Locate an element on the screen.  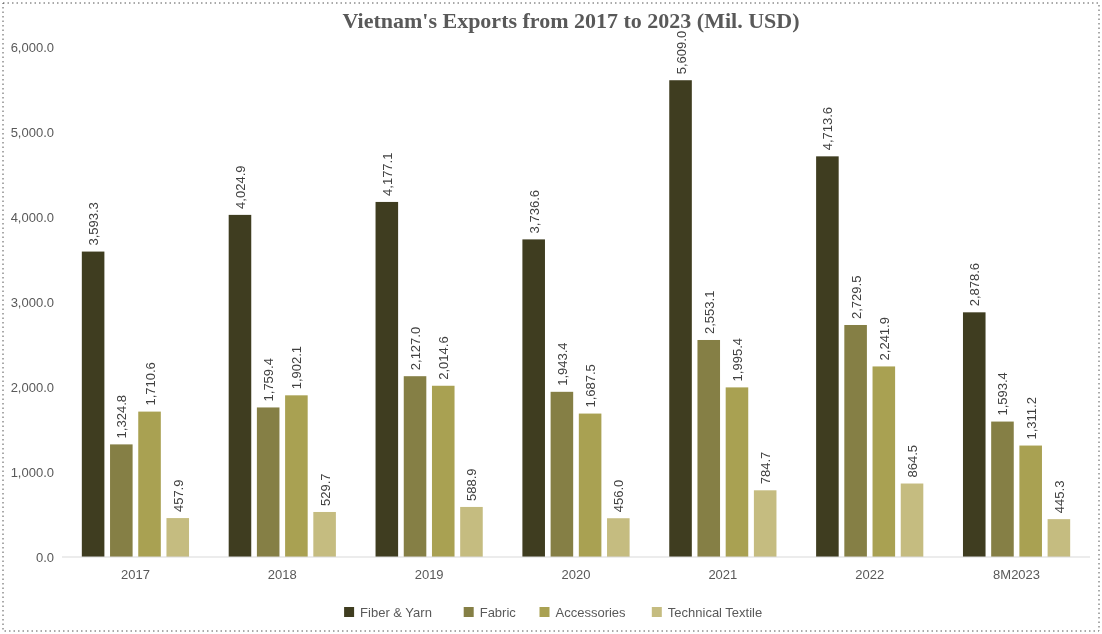
data-label: 1,943.4 is located at coordinates (562, 364).